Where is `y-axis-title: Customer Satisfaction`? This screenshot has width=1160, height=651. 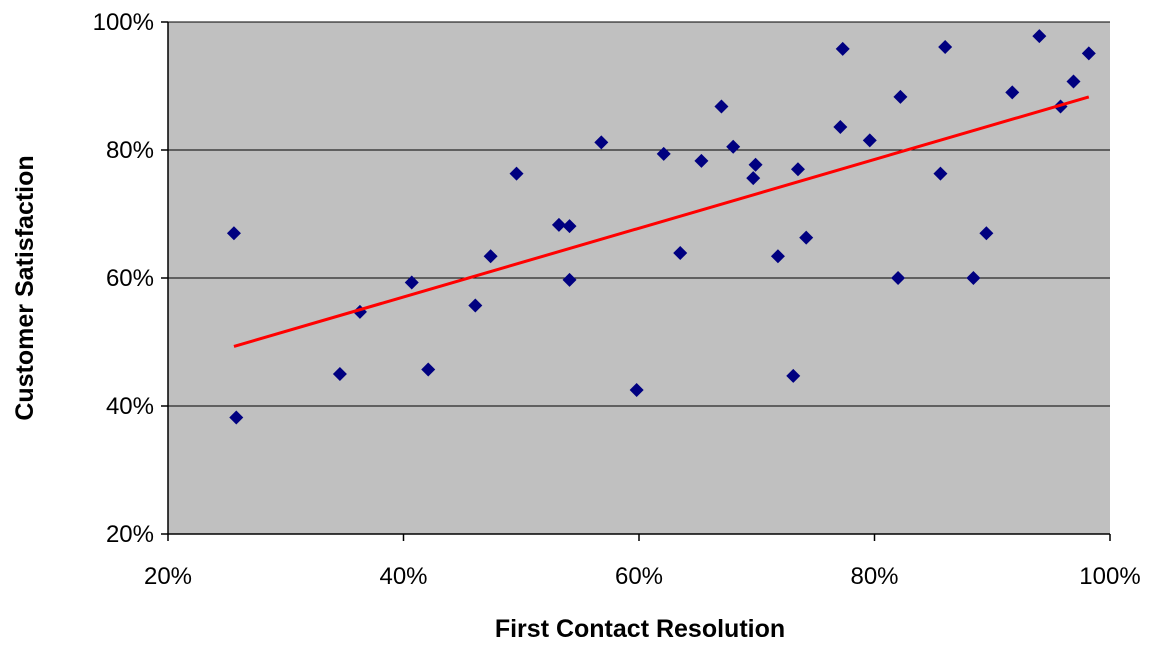
y-axis-title: Customer Satisfaction is located at coordinates (25, 287).